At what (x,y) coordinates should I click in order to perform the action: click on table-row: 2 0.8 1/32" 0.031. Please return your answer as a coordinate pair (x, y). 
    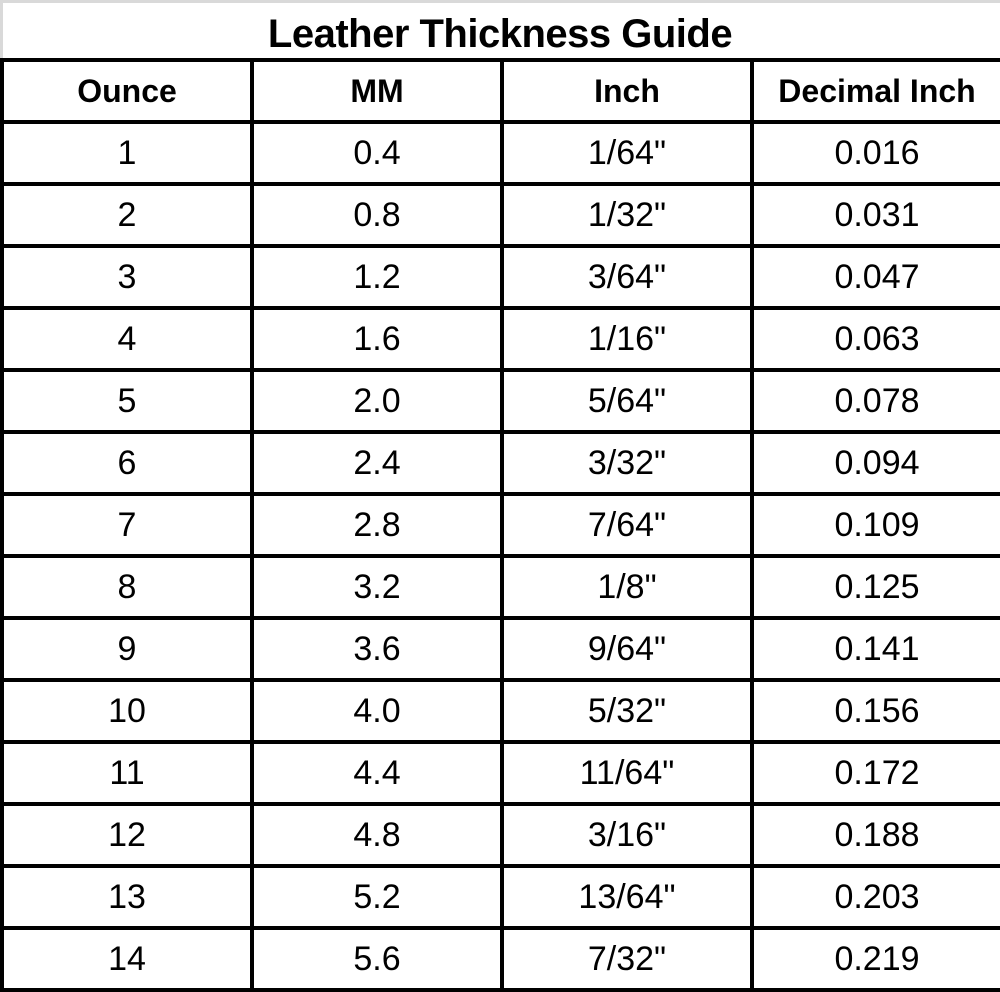
    Looking at the image, I should click on (500, 215).